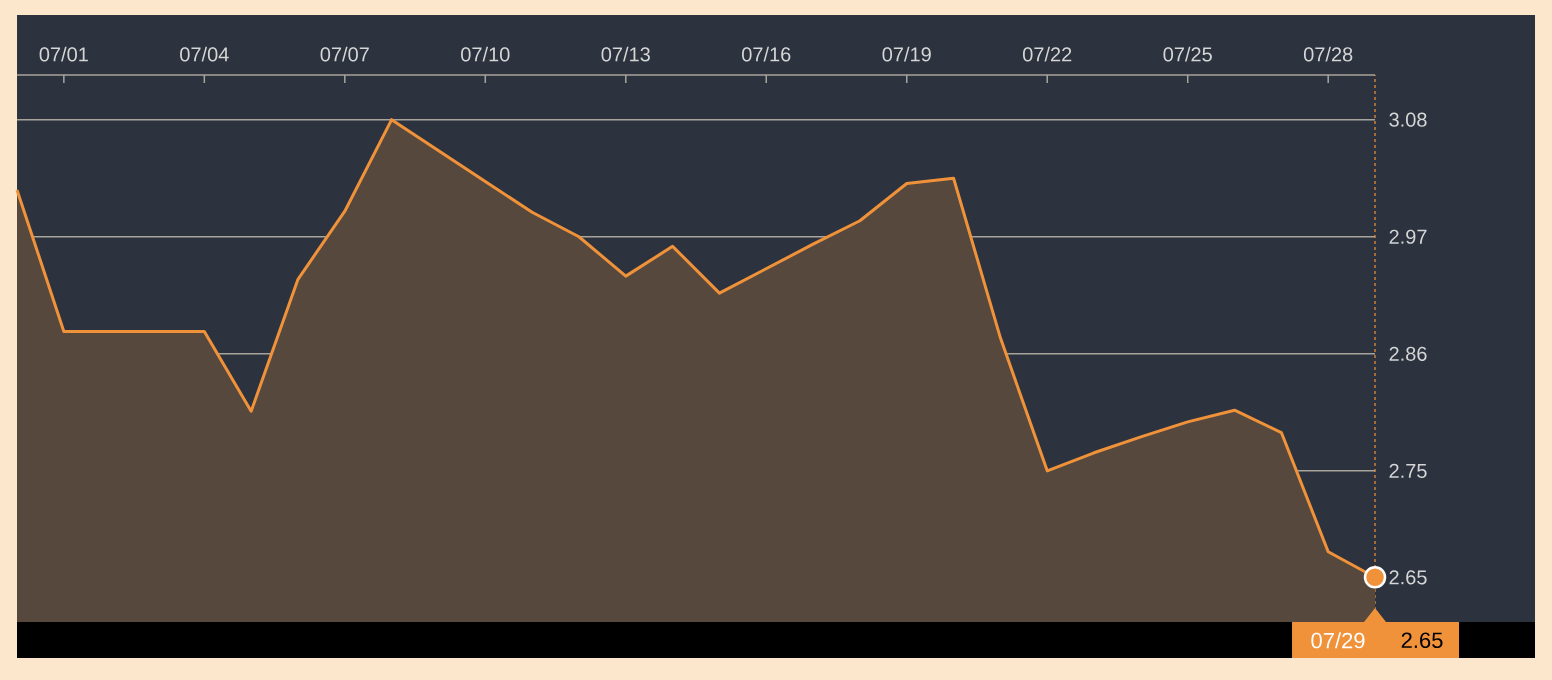 The image size is (1552, 680). Describe the element at coordinates (906, 54) in the screenshot. I see `x-tick-label: 07/19` at that location.